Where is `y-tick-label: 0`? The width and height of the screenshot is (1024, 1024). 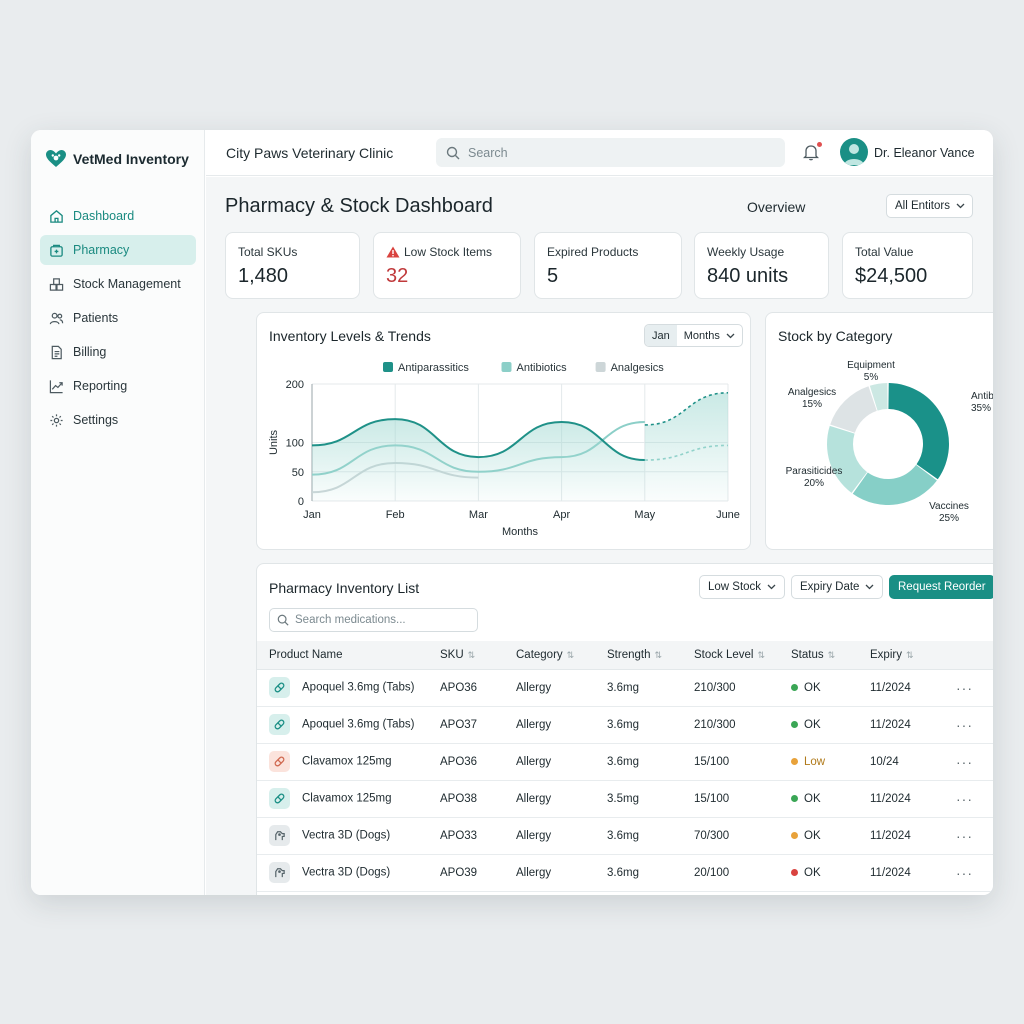 y-tick-label: 0 is located at coordinates (301, 502).